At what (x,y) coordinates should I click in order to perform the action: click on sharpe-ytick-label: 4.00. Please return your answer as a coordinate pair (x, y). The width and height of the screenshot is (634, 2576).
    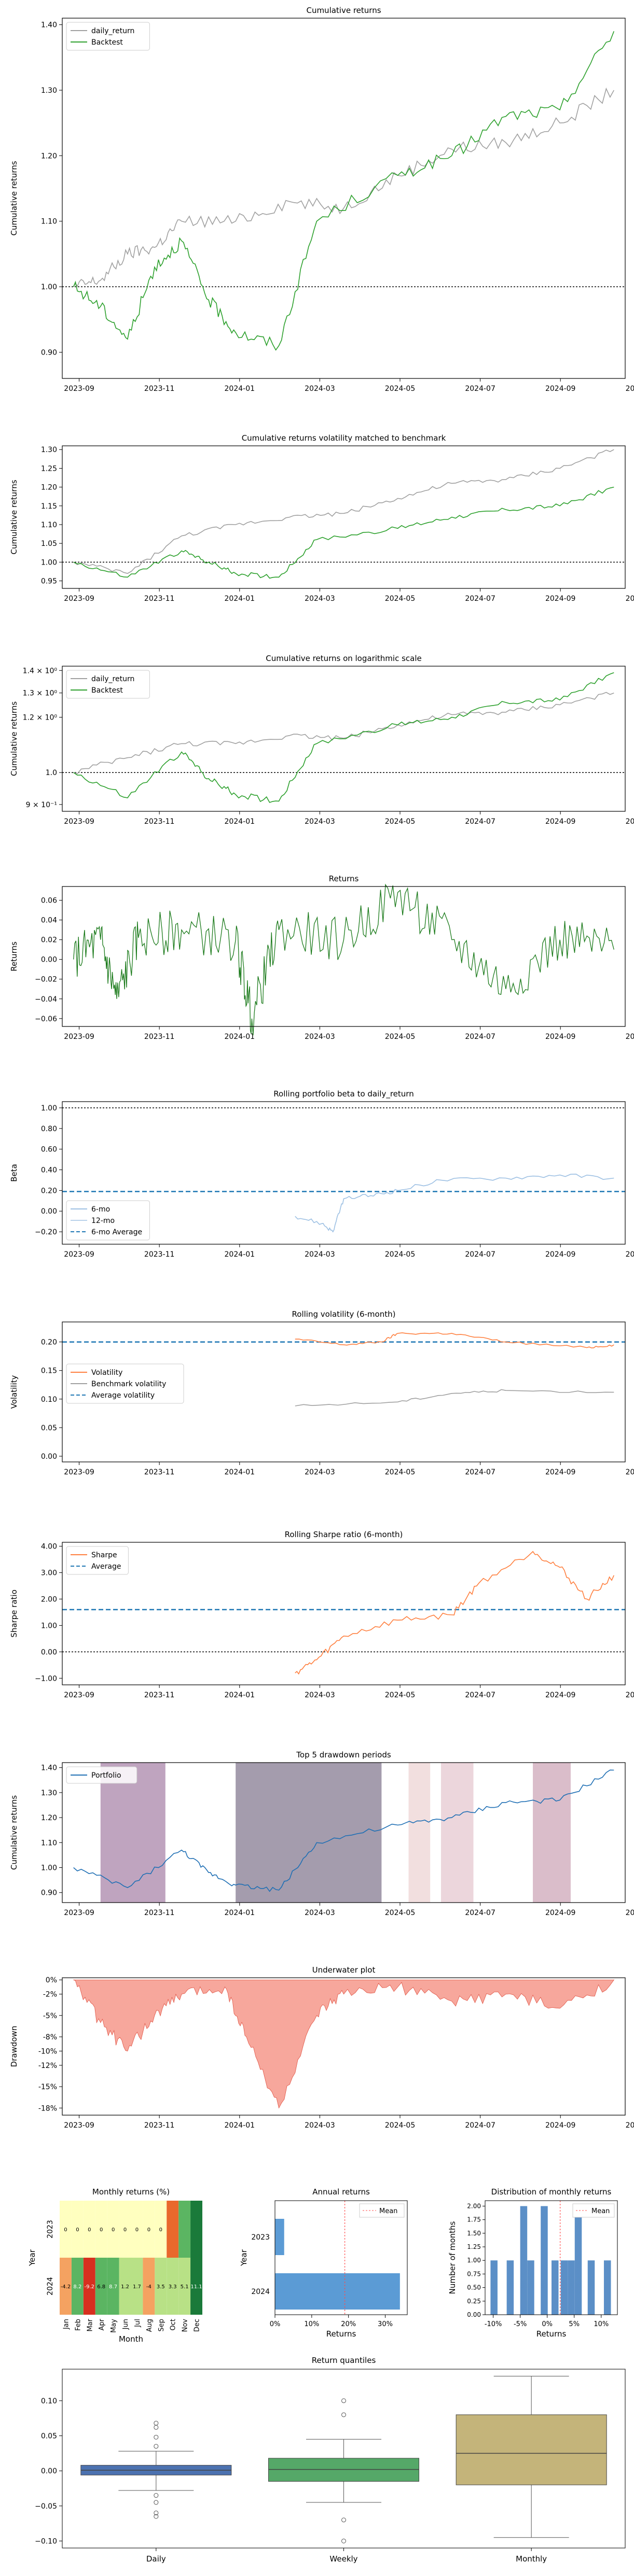
    Looking at the image, I should click on (49, 1547).